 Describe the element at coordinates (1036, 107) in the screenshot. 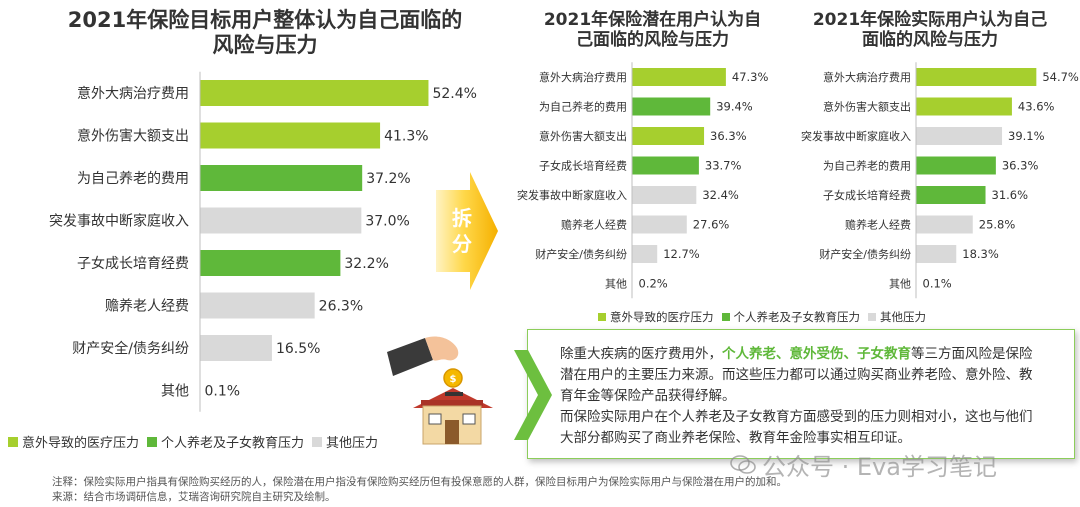

I see `value-label: 43.6%` at that location.